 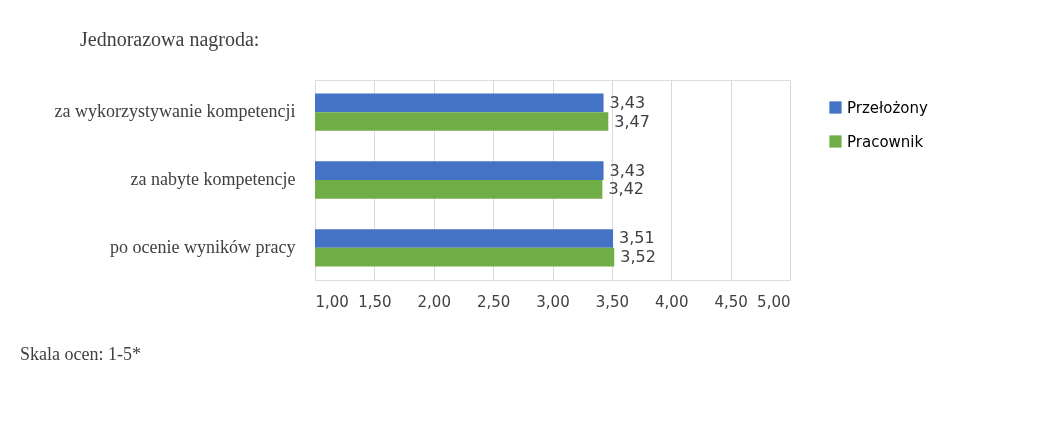 What do you see at coordinates (888, 107) in the screenshot?
I see `legend-label: Przełożony` at bounding box center [888, 107].